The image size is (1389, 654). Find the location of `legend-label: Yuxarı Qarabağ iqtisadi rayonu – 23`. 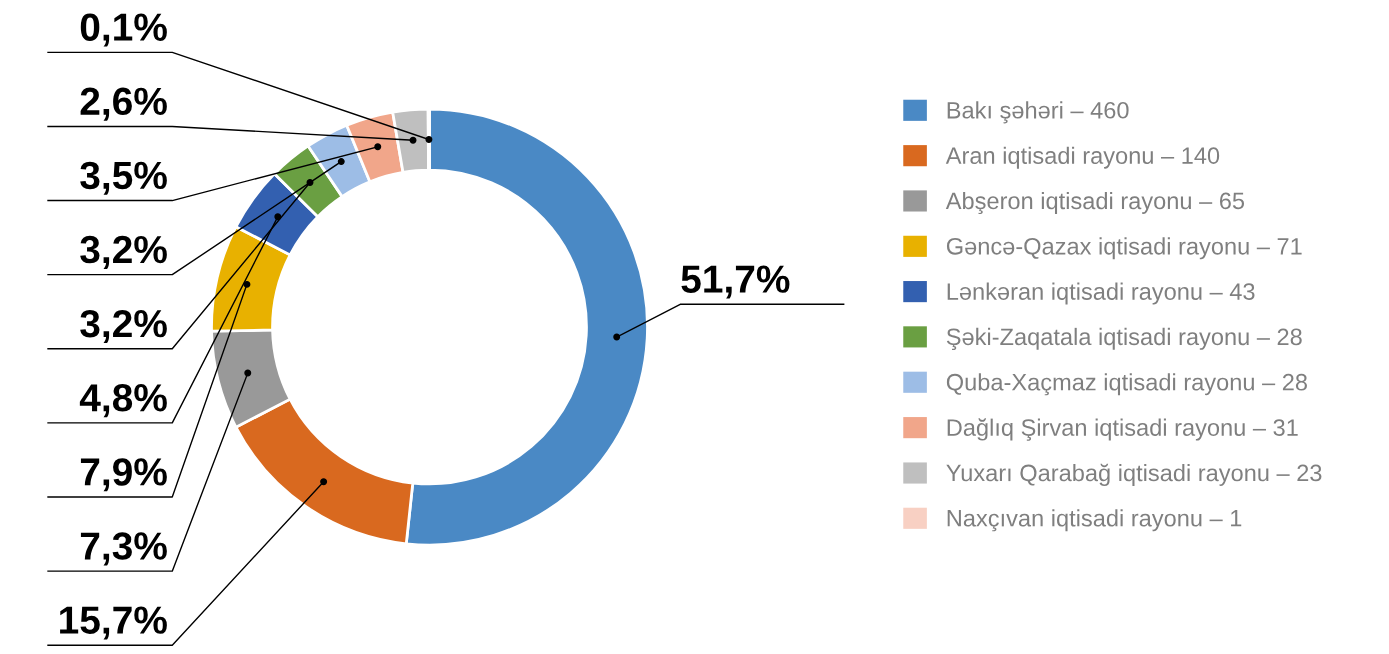

legend-label: Yuxarı Qarabağ iqtisadi rayonu – 23 is located at coordinates (1134, 474).